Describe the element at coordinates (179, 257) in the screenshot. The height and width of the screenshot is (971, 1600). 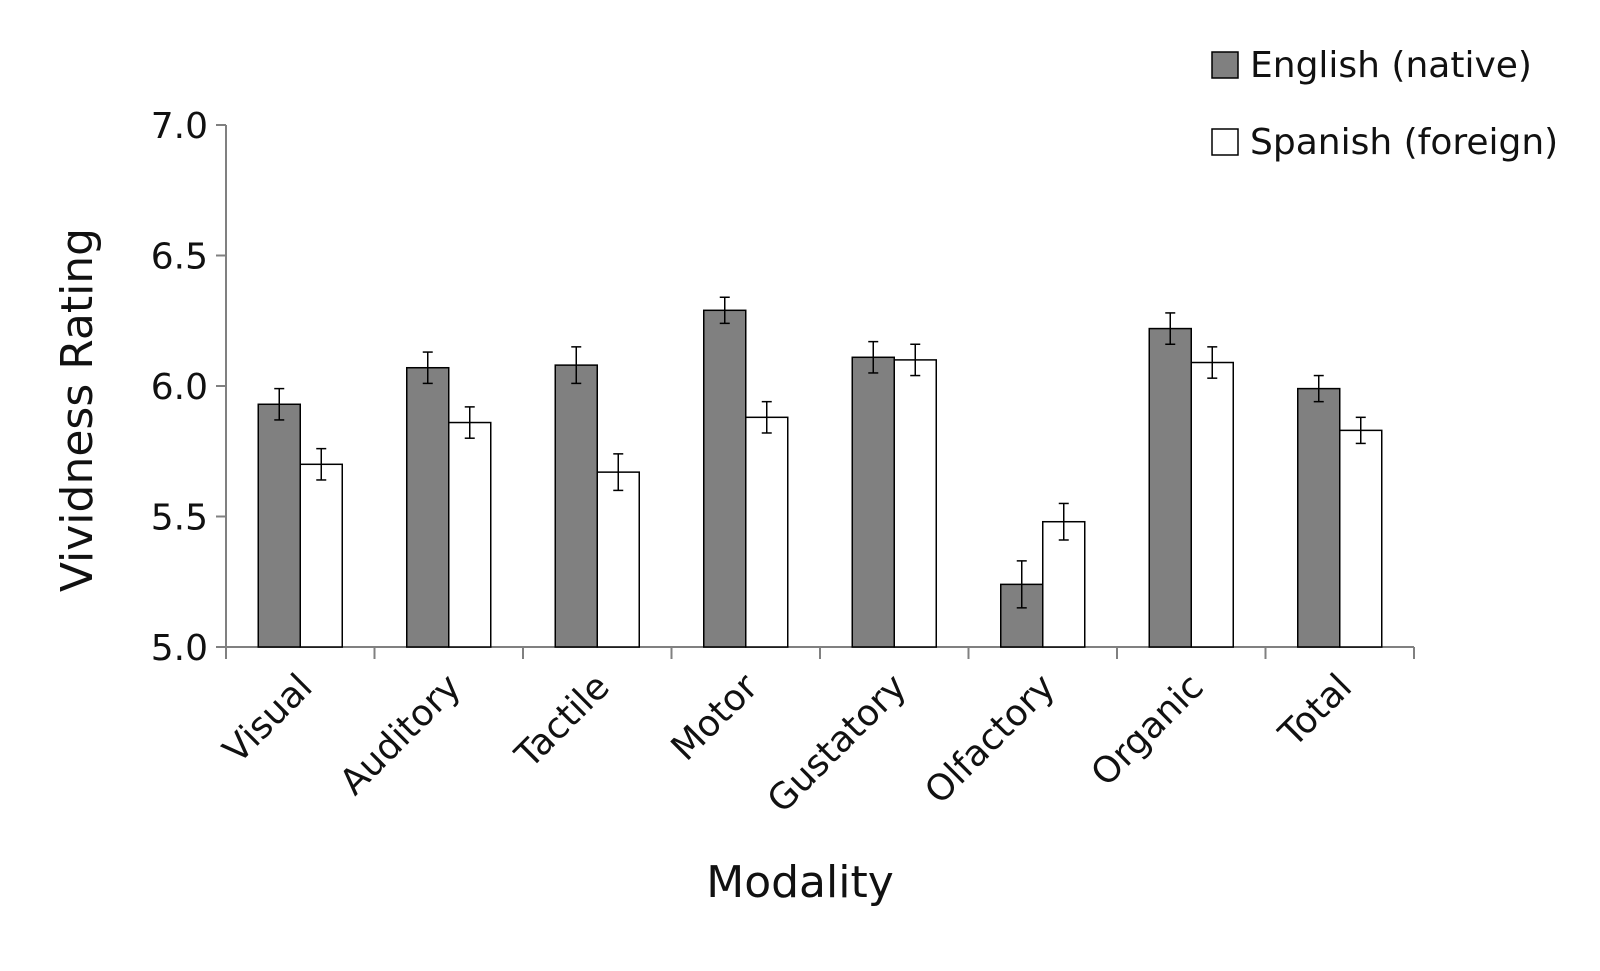
I see `y-tick-label: 6.5` at that location.